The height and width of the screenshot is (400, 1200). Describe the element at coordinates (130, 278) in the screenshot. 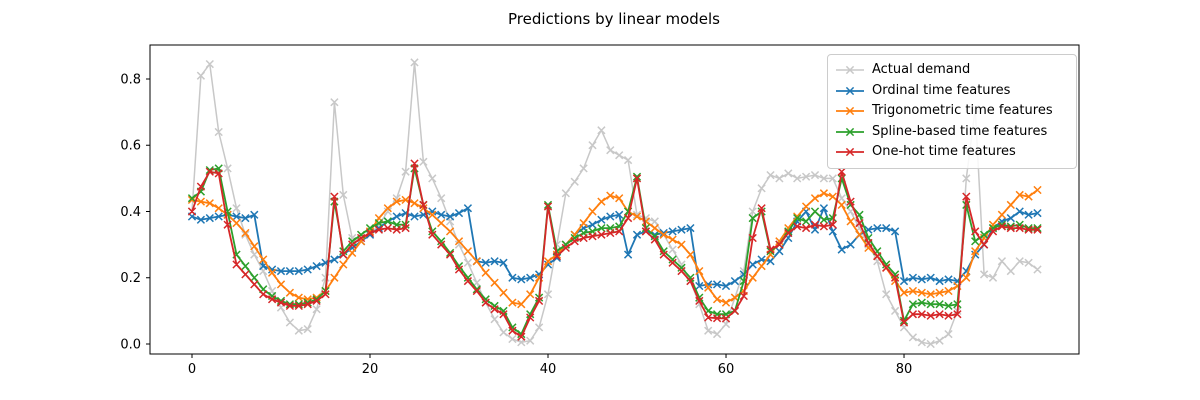

I see `y-axis-tick-label: 0.2` at that location.